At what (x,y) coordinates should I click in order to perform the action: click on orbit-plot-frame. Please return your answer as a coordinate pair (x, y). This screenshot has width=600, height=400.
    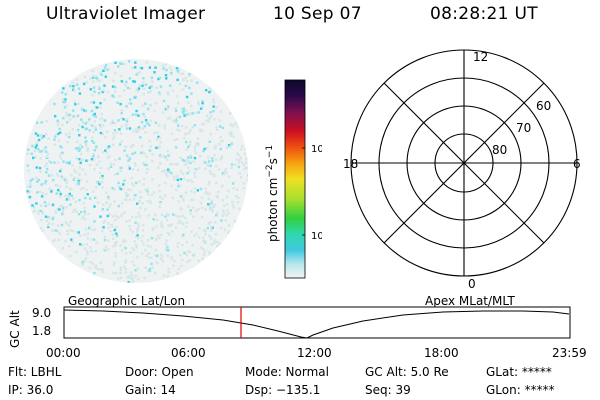
    Looking at the image, I should click on (317, 322).